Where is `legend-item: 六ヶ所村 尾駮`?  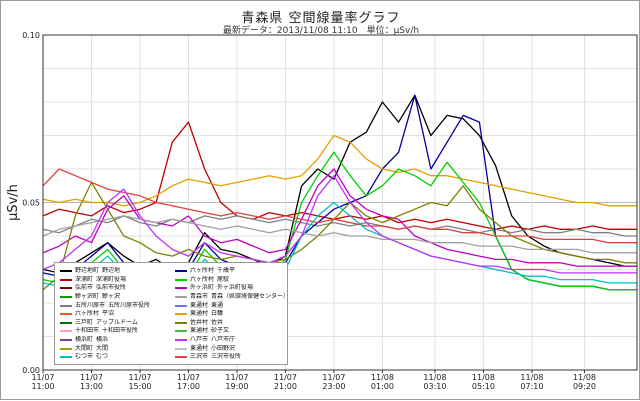
legend-item: 六ヶ所村 尾駮 is located at coordinates (231, 280).